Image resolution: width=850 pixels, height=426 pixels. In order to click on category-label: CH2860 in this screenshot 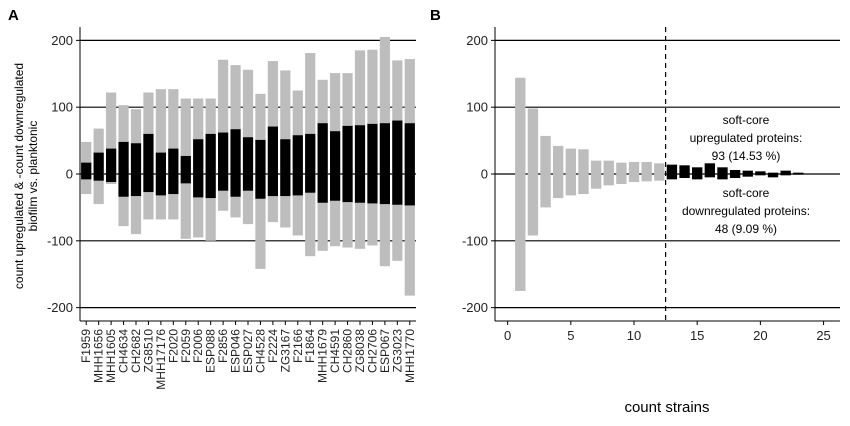, I will do `click(348, 351)`.